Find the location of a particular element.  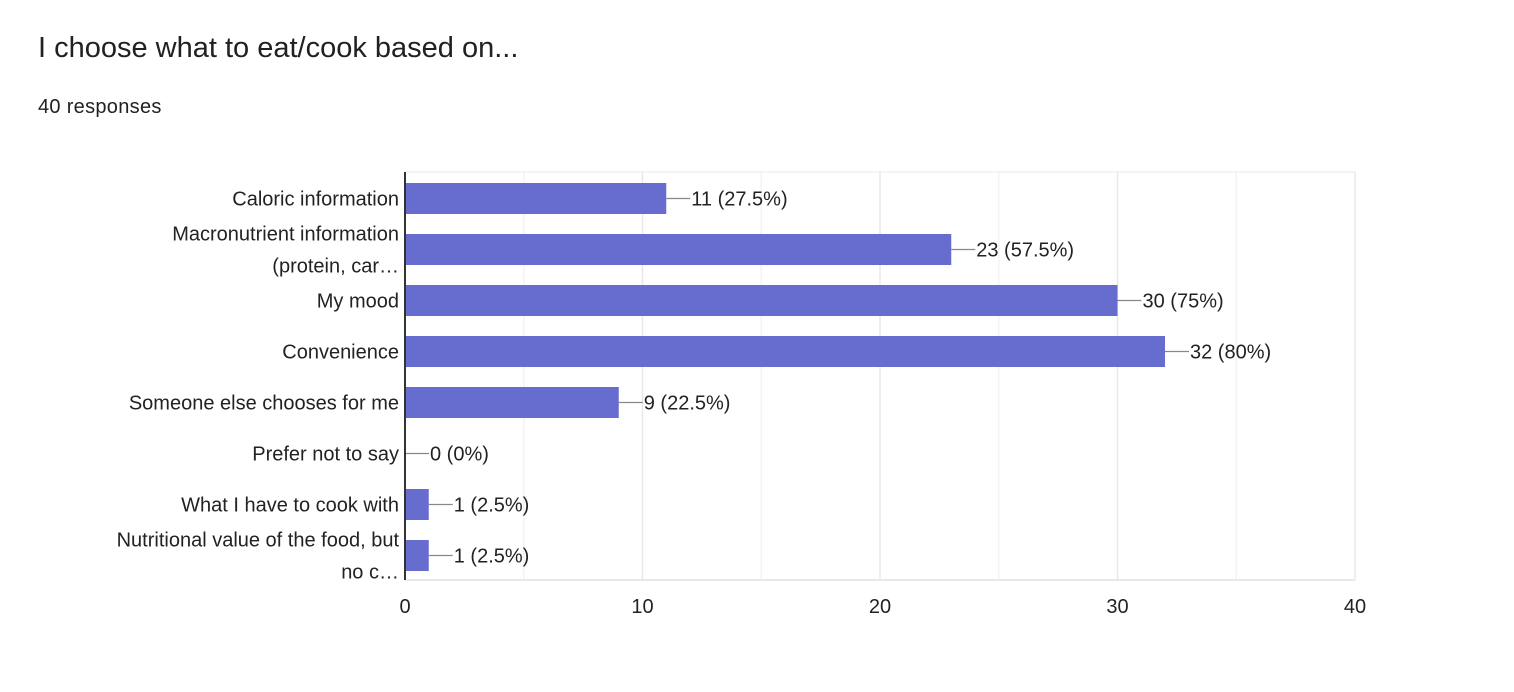

category-label: Someone else chooses for me is located at coordinates (264, 404).